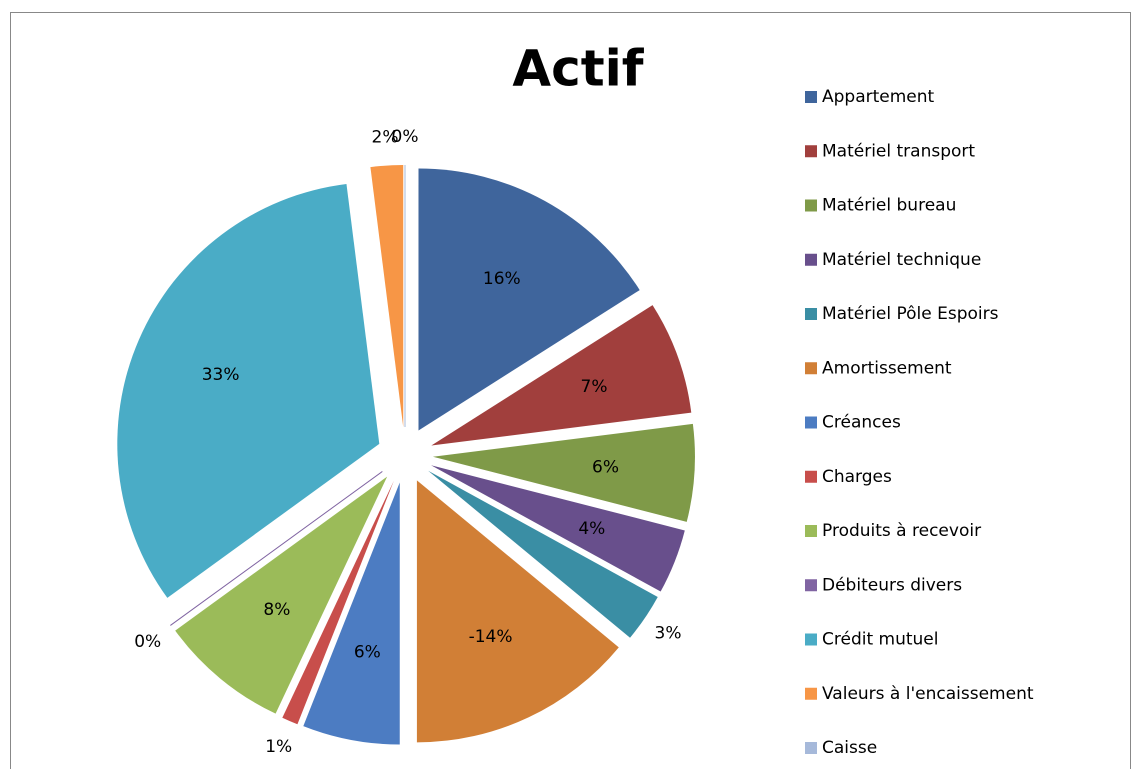  What do you see at coordinates (591, 529) in the screenshot?
I see `data-label: 4%` at bounding box center [591, 529].